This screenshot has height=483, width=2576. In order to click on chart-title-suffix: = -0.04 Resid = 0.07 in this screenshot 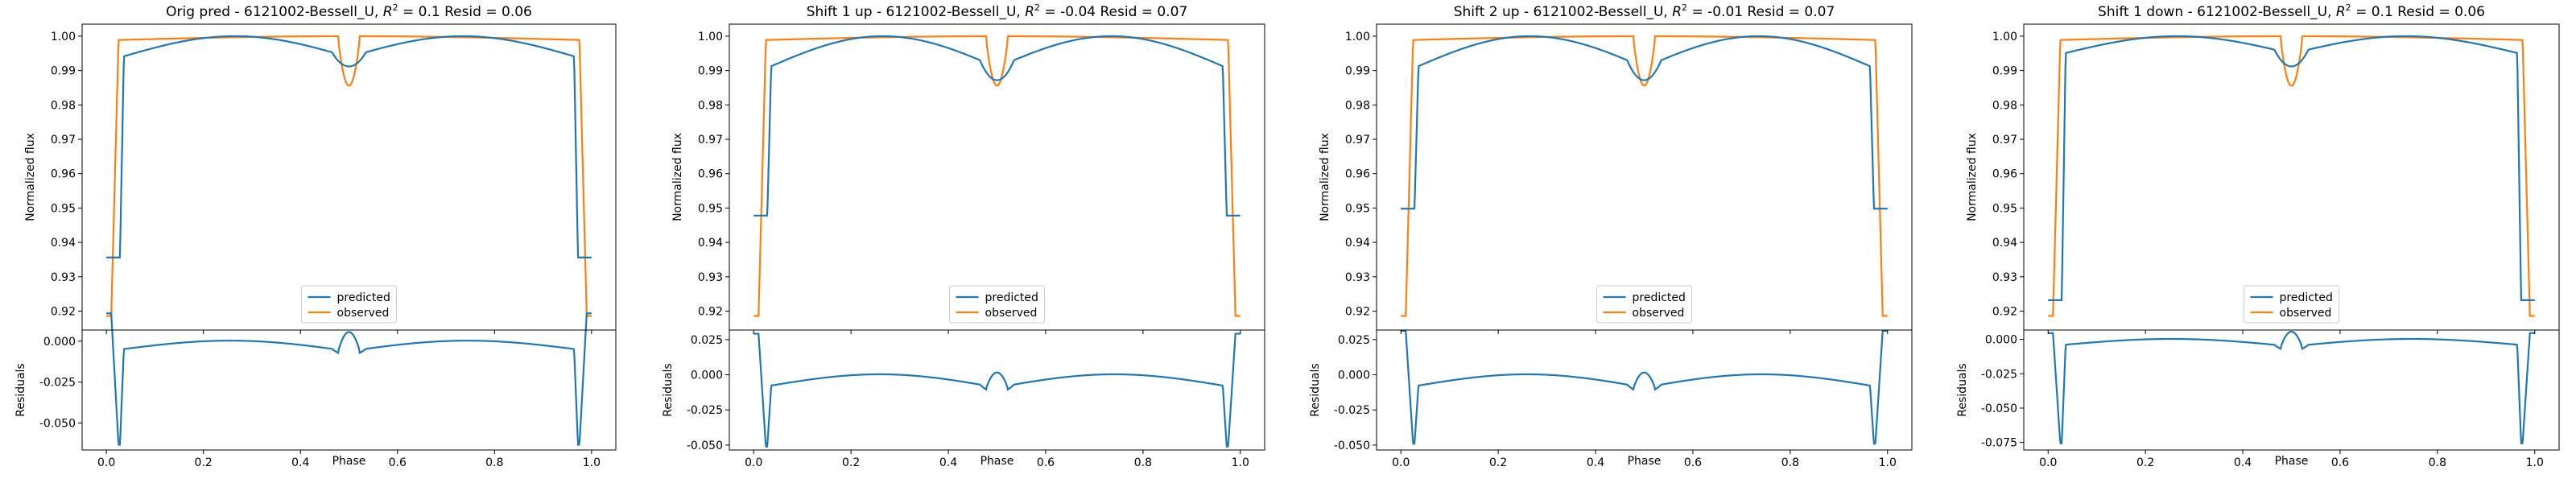, I will do `click(1113, 12)`.